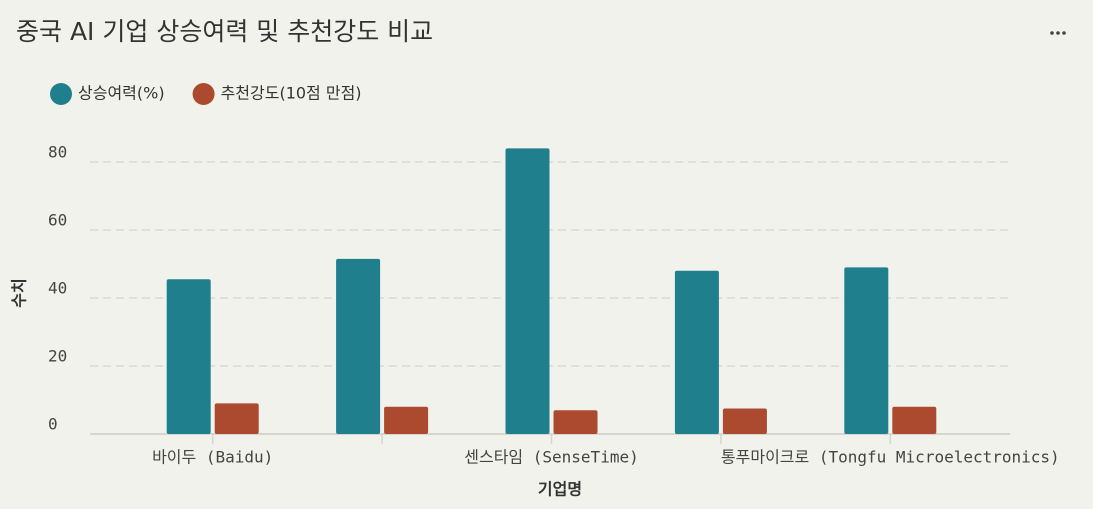 This screenshot has height=509, width=1093. Describe the element at coordinates (19, 292) in the screenshot. I see `y-axis-label: 수치` at that location.